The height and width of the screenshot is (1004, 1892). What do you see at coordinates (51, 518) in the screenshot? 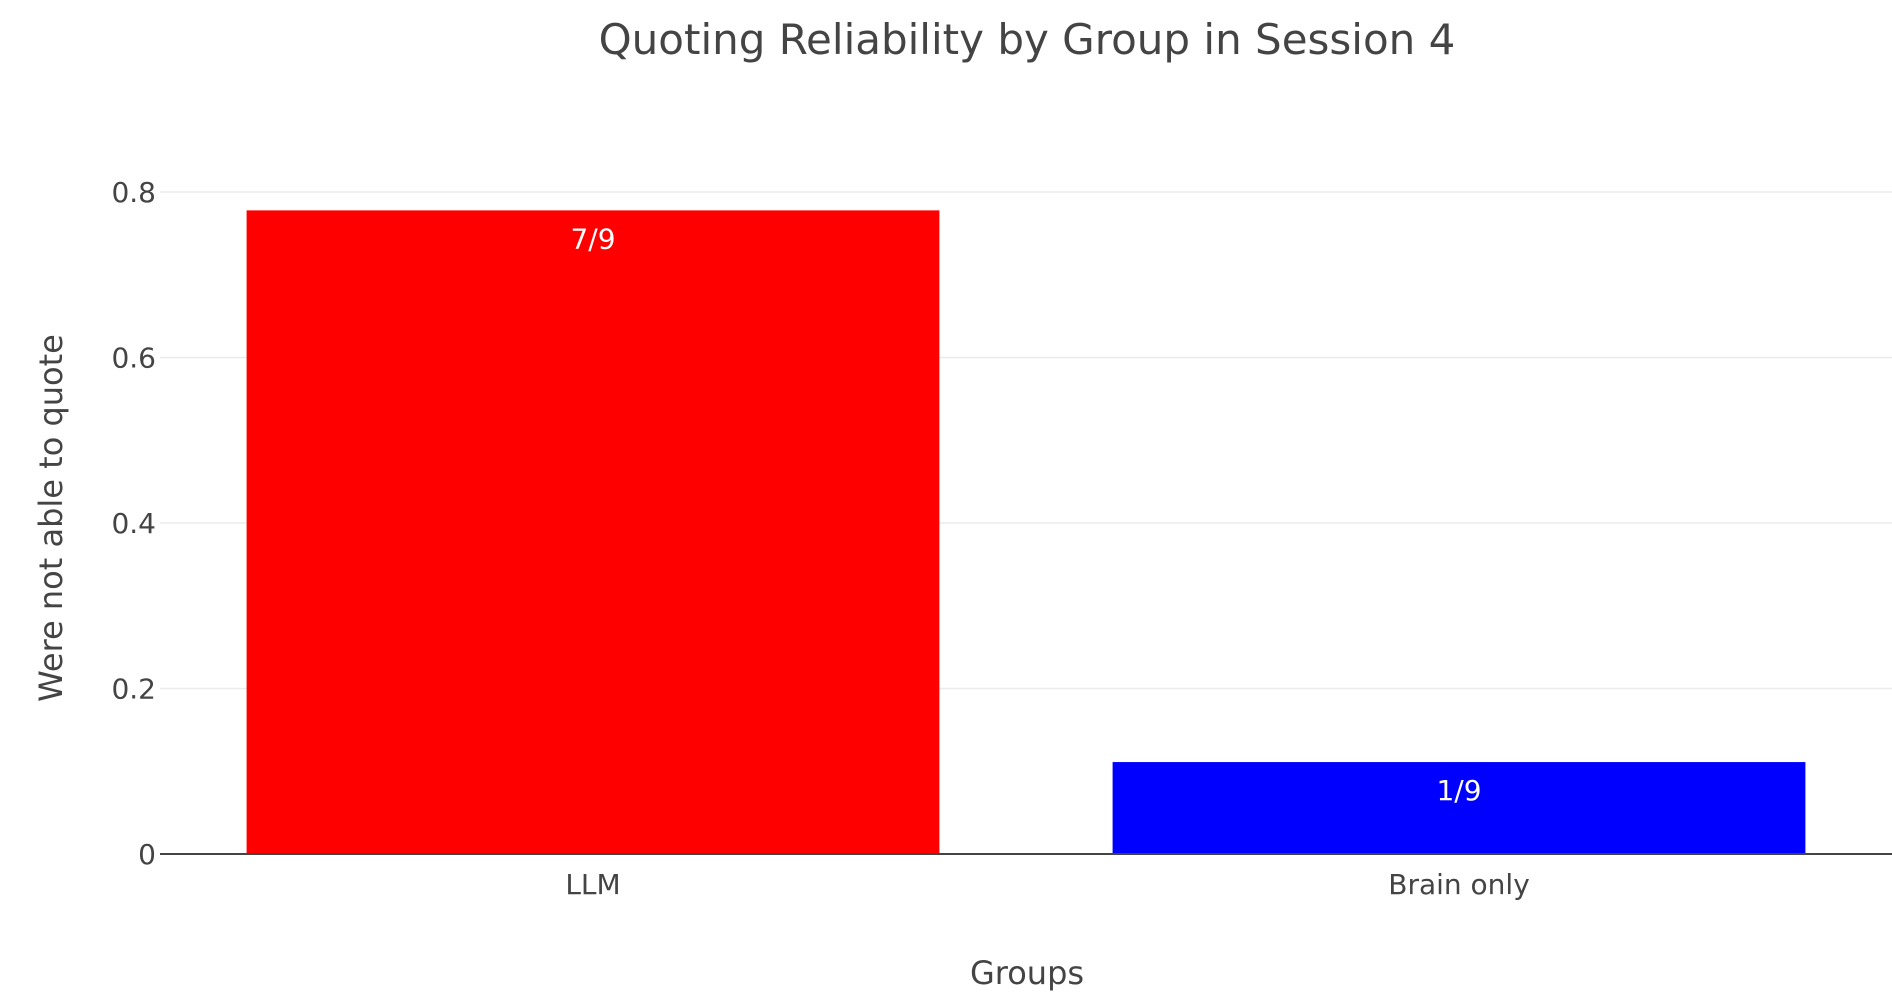
I see `y-axis-title: Were not able to quote` at bounding box center [51, 518].